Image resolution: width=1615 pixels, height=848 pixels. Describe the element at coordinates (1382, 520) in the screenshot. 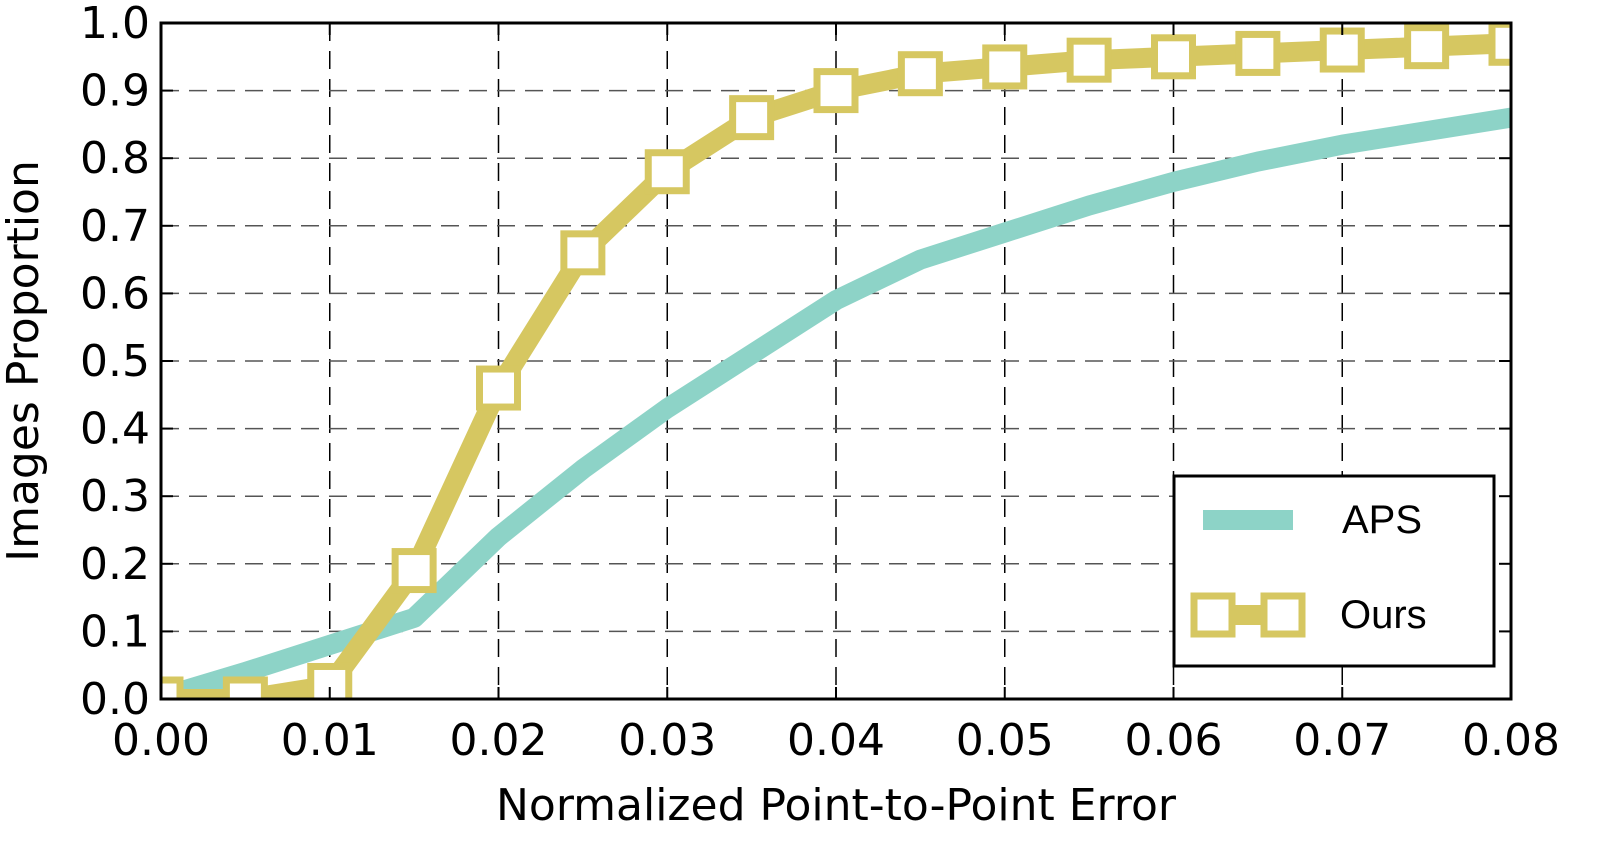

I see `legend-label-aps: APS` at that location.